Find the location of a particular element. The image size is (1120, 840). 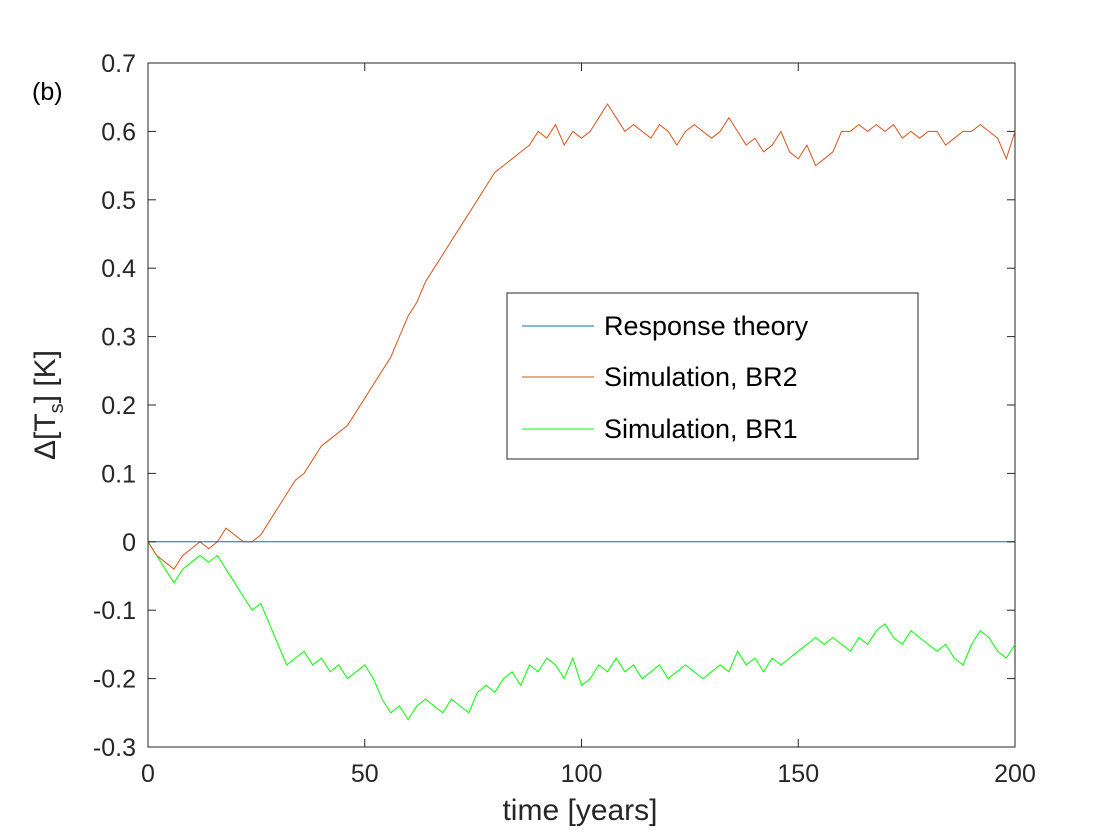

y-axis-label: Δ[Ts] [K] is located at coordinates (48, 405).